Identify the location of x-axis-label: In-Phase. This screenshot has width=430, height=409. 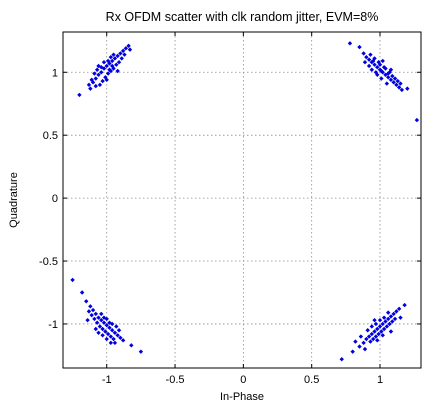
(242, 397).